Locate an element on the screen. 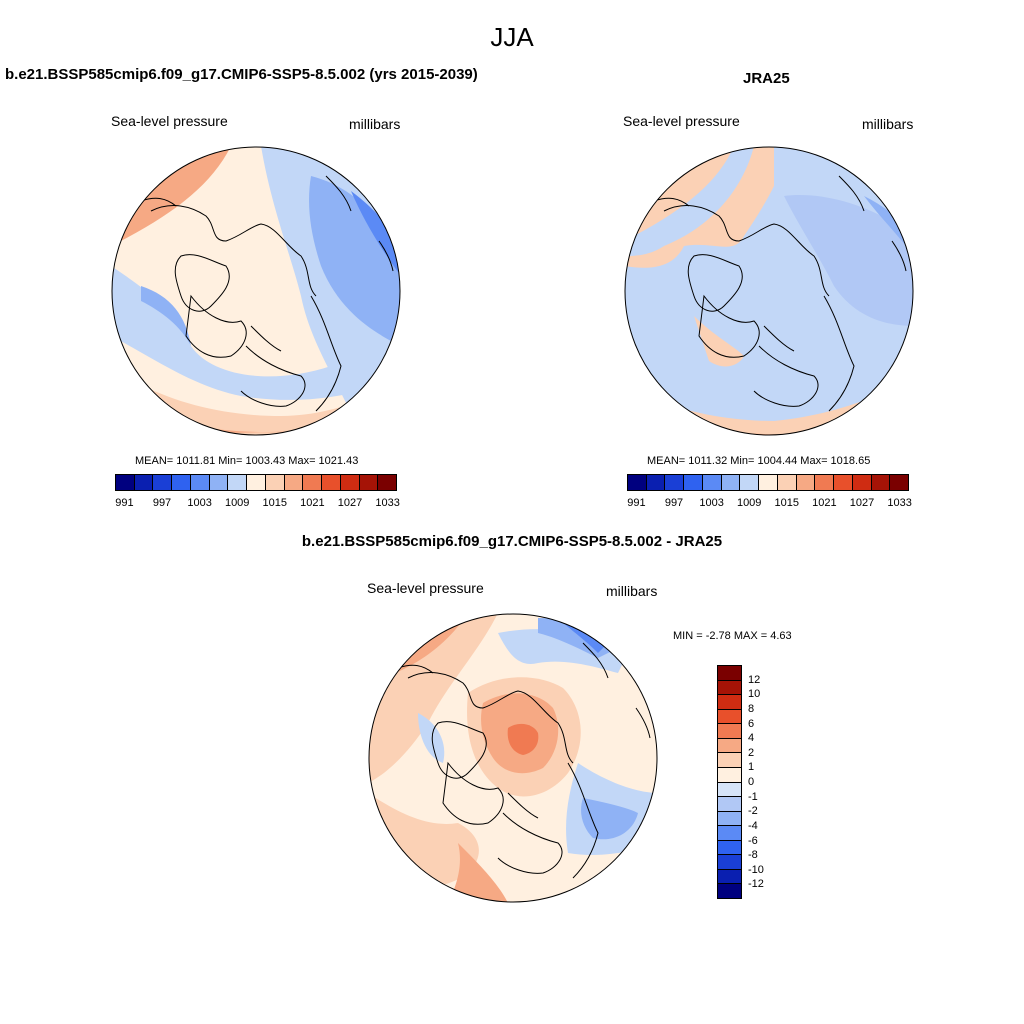  diff-colorbar-tick-label: -2 is located at coordinates (753, 811).